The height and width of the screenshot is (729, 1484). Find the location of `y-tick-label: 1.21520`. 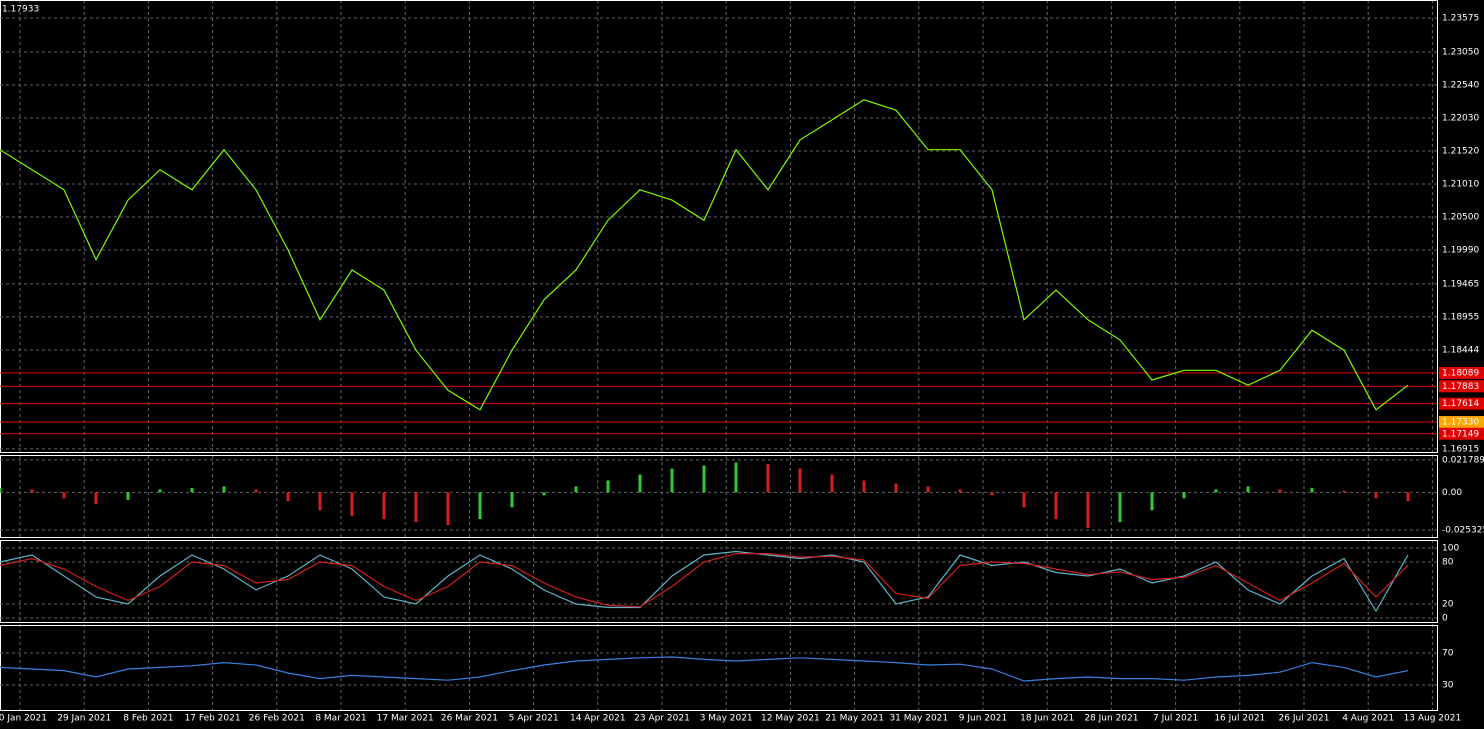

y-tick-label: 1.21520 is located at coordinates (1460, 151).